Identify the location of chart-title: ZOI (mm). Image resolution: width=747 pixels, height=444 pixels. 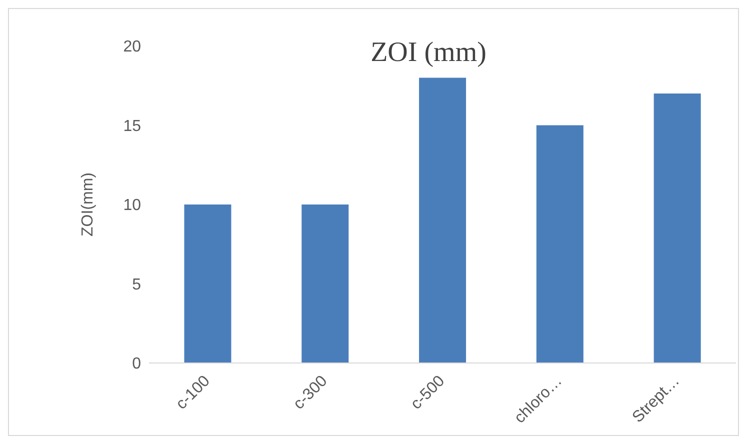
(428, 52).